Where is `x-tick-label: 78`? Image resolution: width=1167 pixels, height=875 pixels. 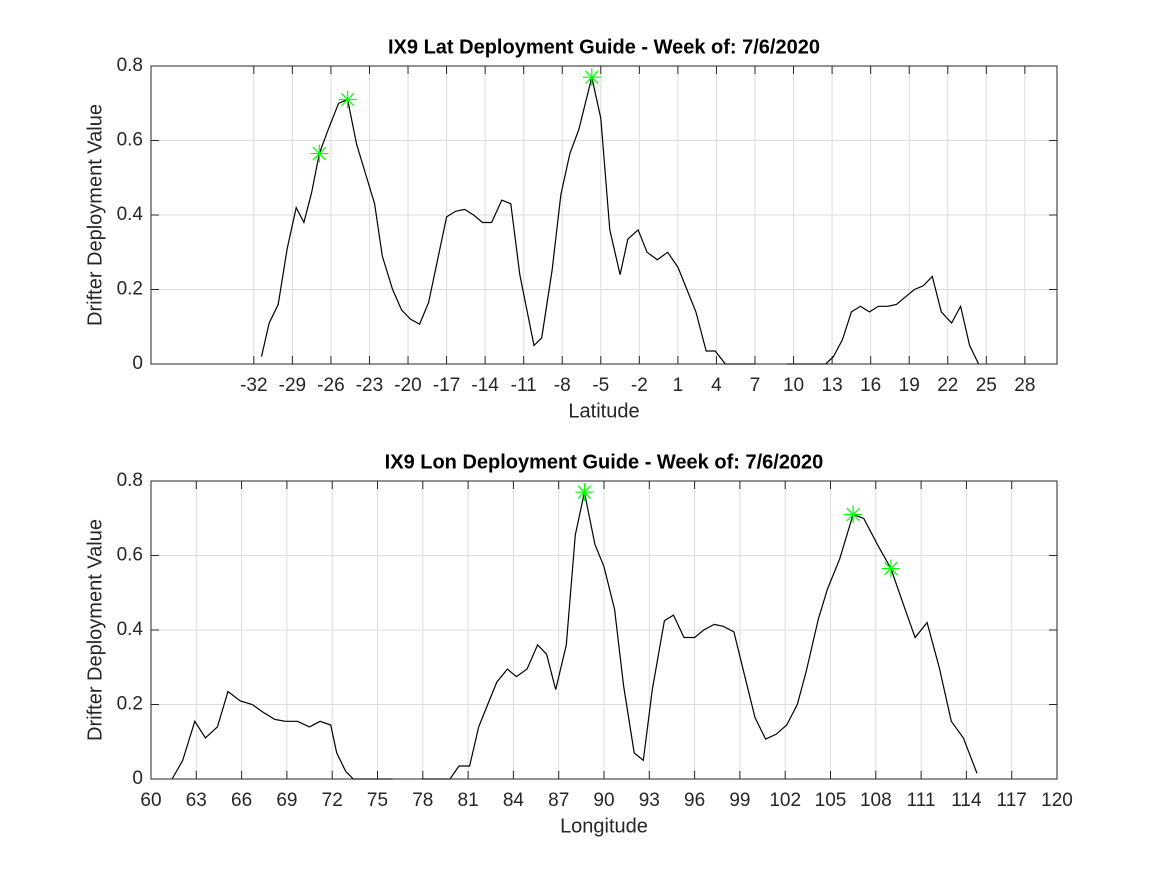
x-tick-label: 78 is located at coordinates (422, 800).